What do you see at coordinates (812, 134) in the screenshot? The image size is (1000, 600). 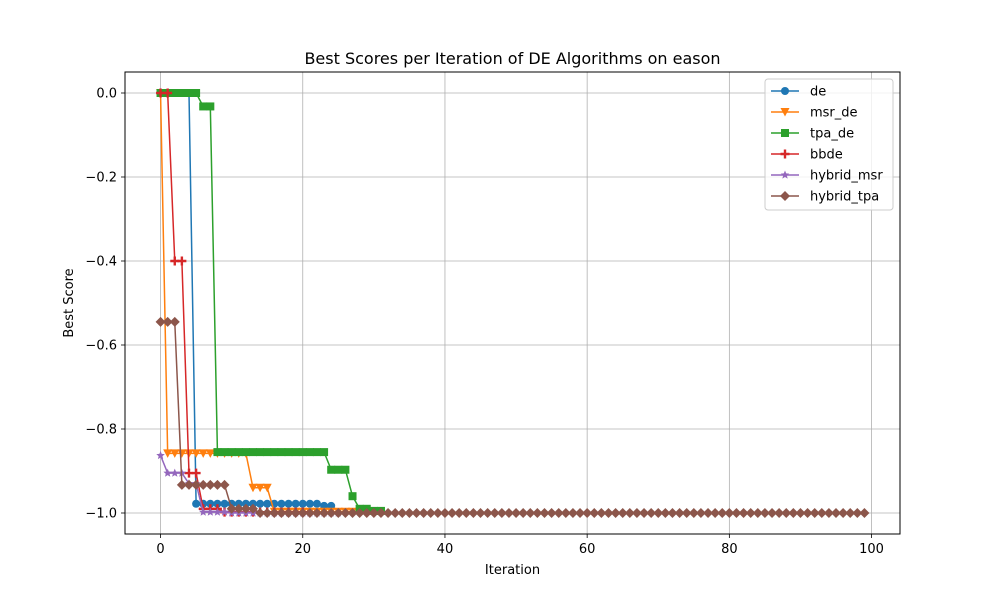 I see `legend-item-tpa_de: tpa_de` at bounding box center [812, 134].